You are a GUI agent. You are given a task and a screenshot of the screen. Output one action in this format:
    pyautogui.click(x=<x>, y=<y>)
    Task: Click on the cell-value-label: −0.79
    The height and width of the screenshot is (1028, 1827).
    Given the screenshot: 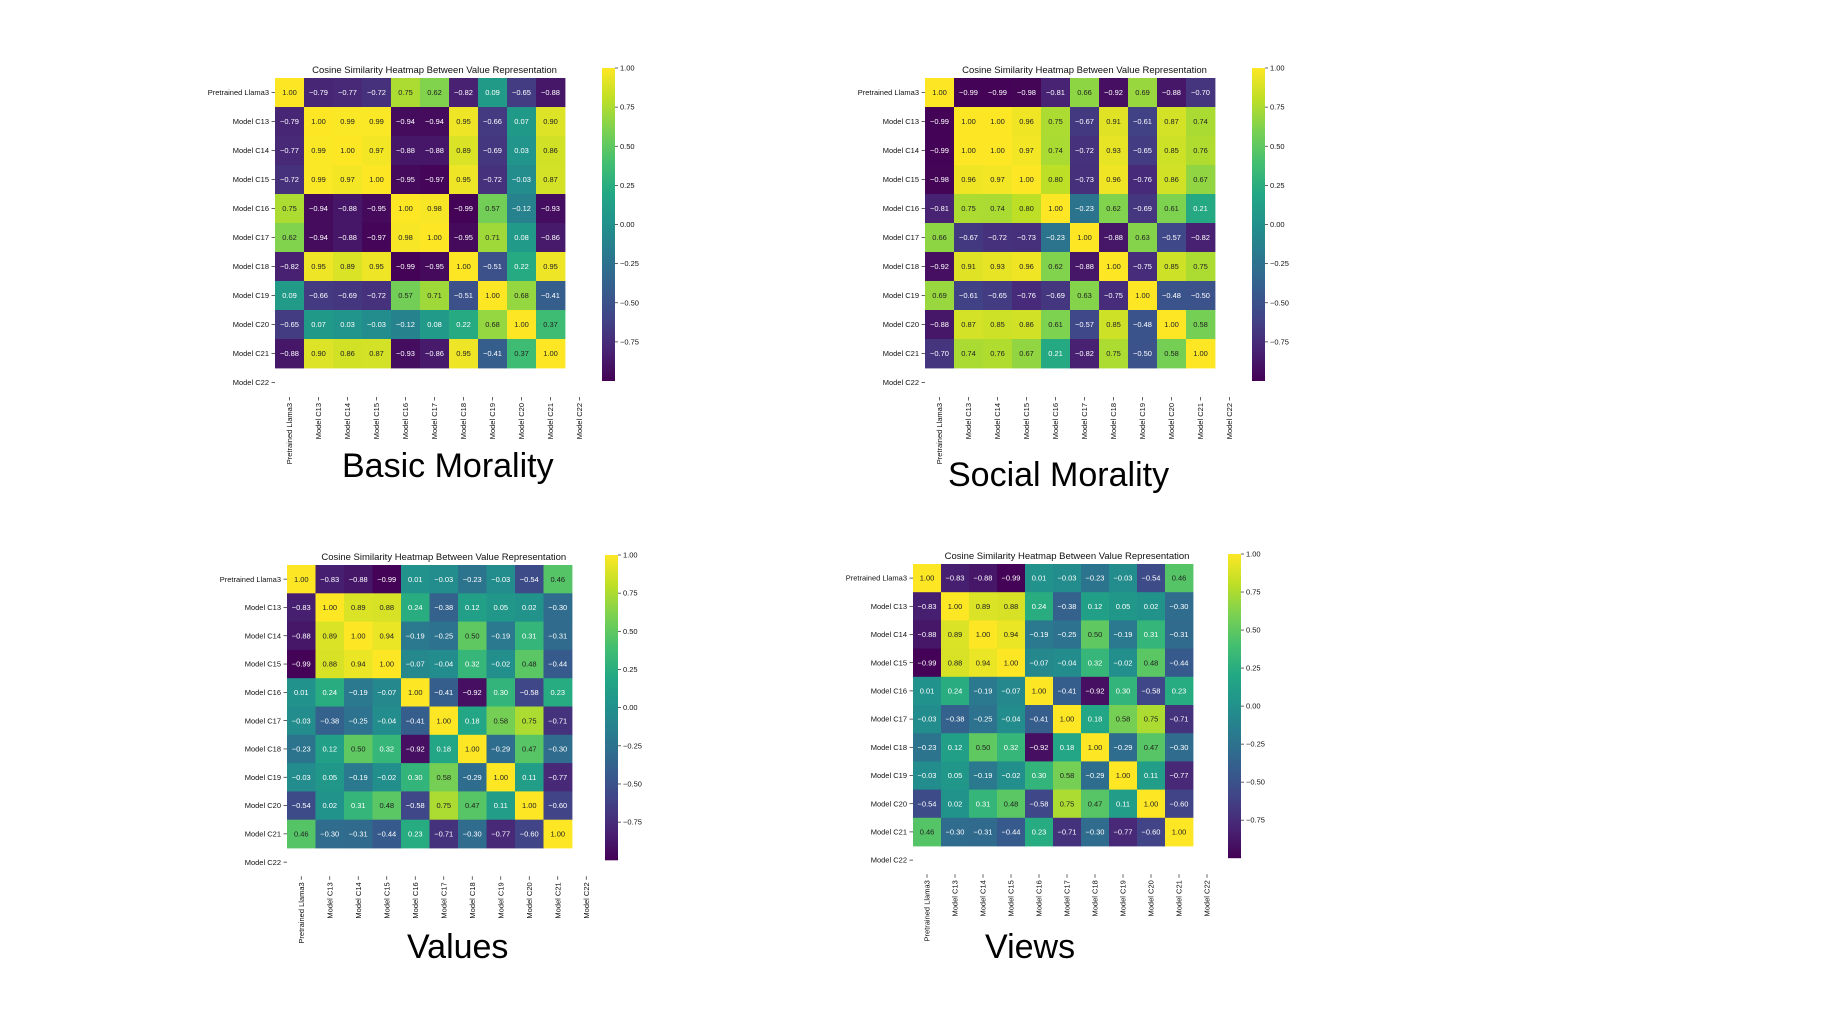 What is the action you would take?
    pyautogui.click(x=318, y=92)
    